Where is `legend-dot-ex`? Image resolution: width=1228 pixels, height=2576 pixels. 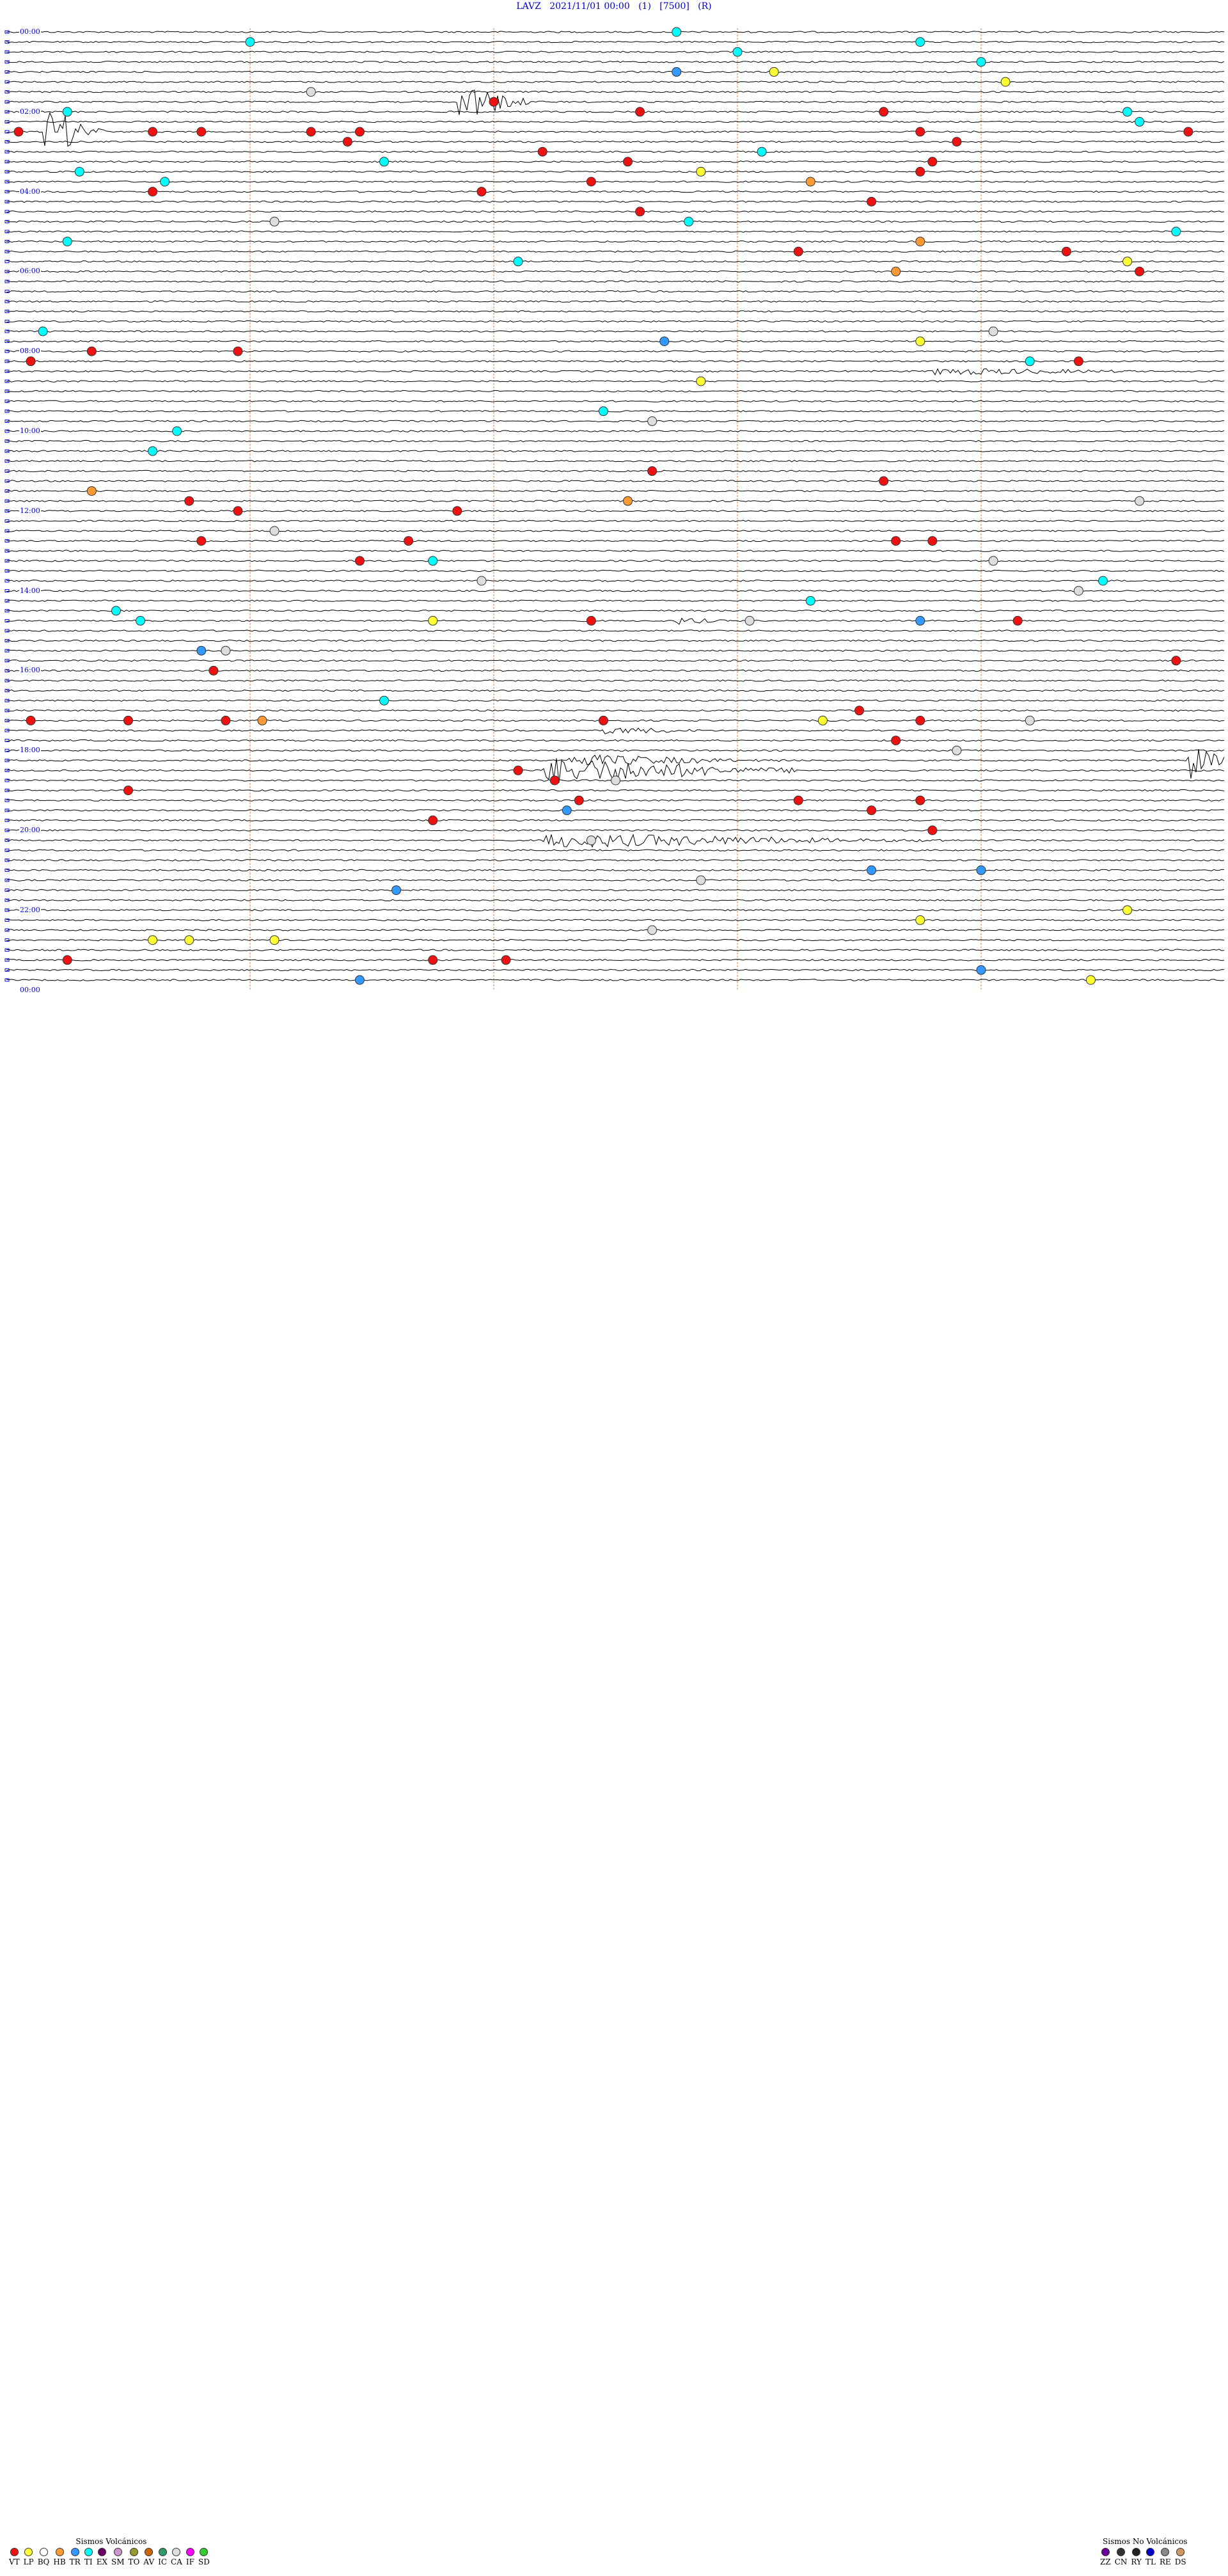 legend-dot-ex is located at coordinates (101, 2552).